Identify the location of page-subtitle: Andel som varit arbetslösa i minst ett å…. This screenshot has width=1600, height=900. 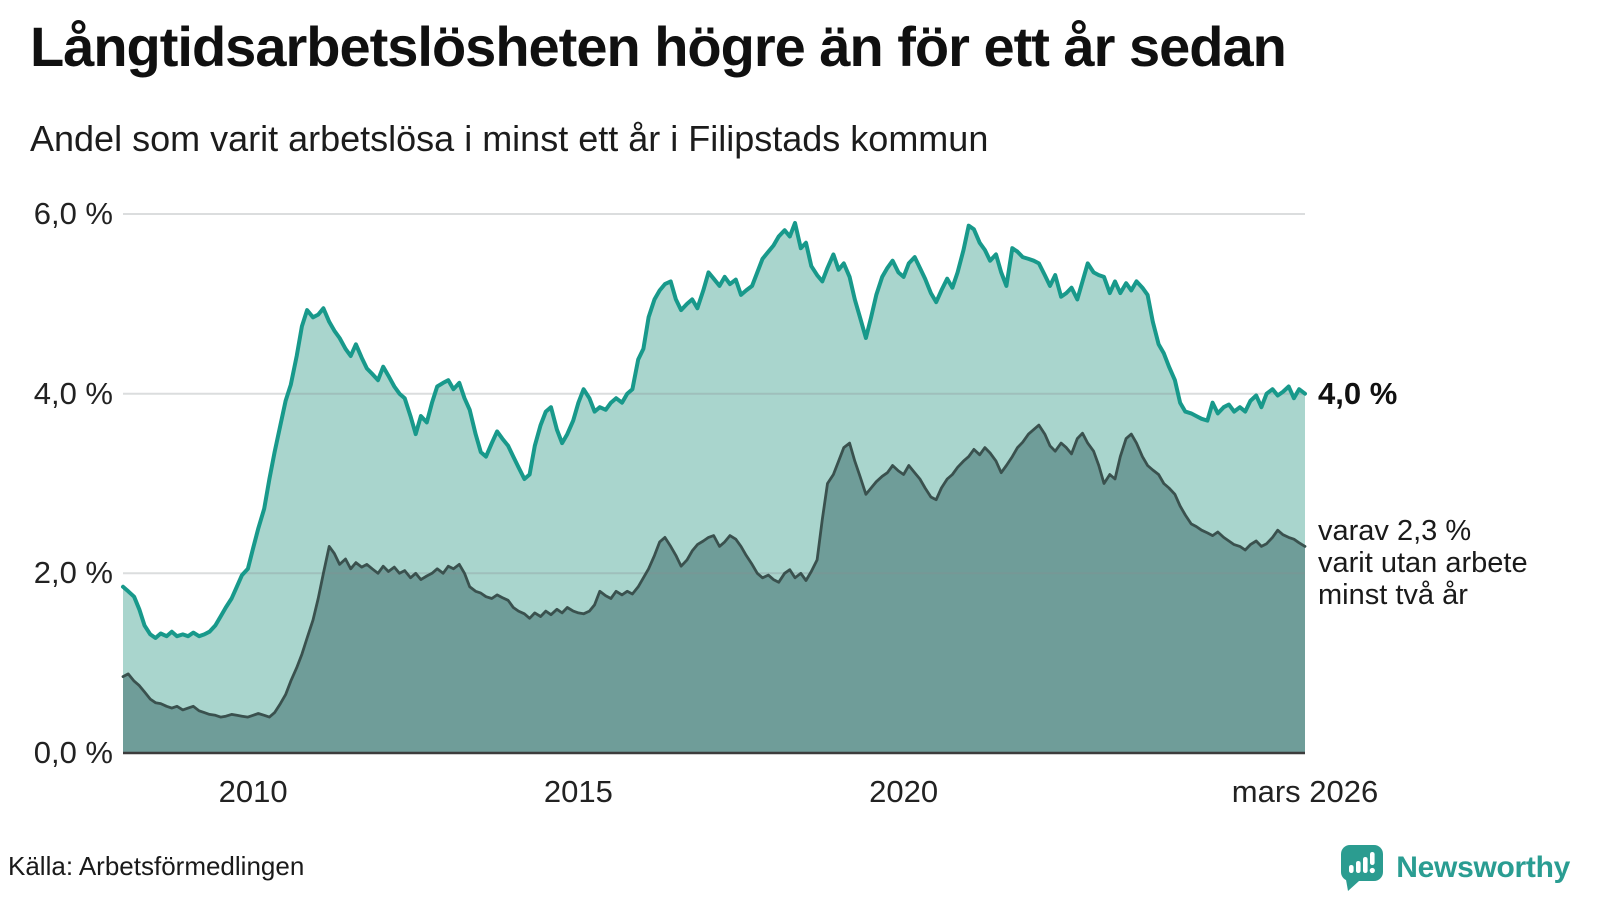
(509, 138).